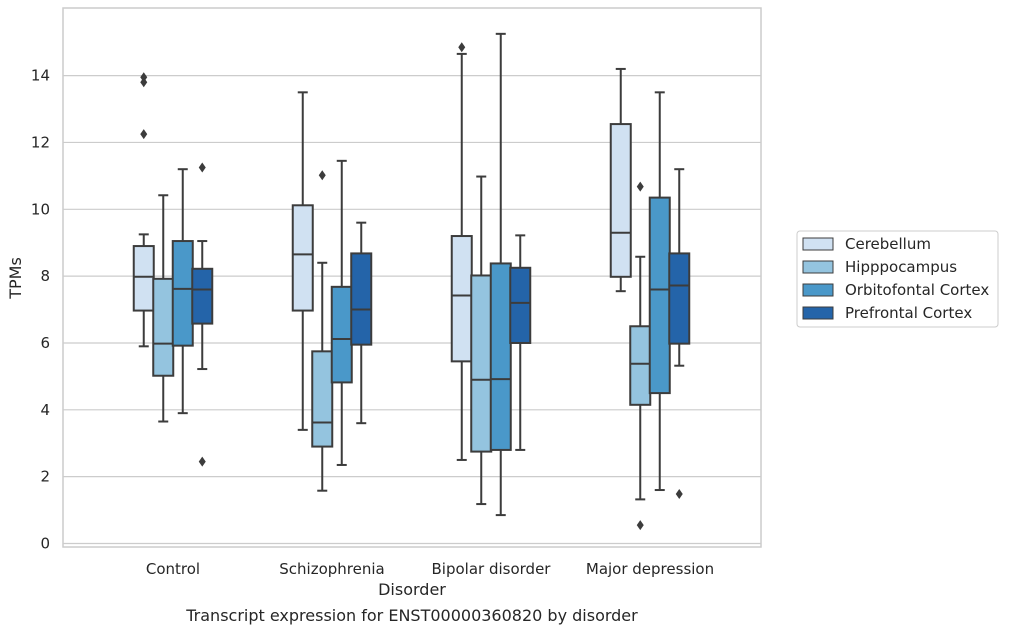 The width and height of the screenshot is (1009, 634). Describe the element at coordinates (40, 209) in the screenshot. I see `y-tick-label: 10` at that location.